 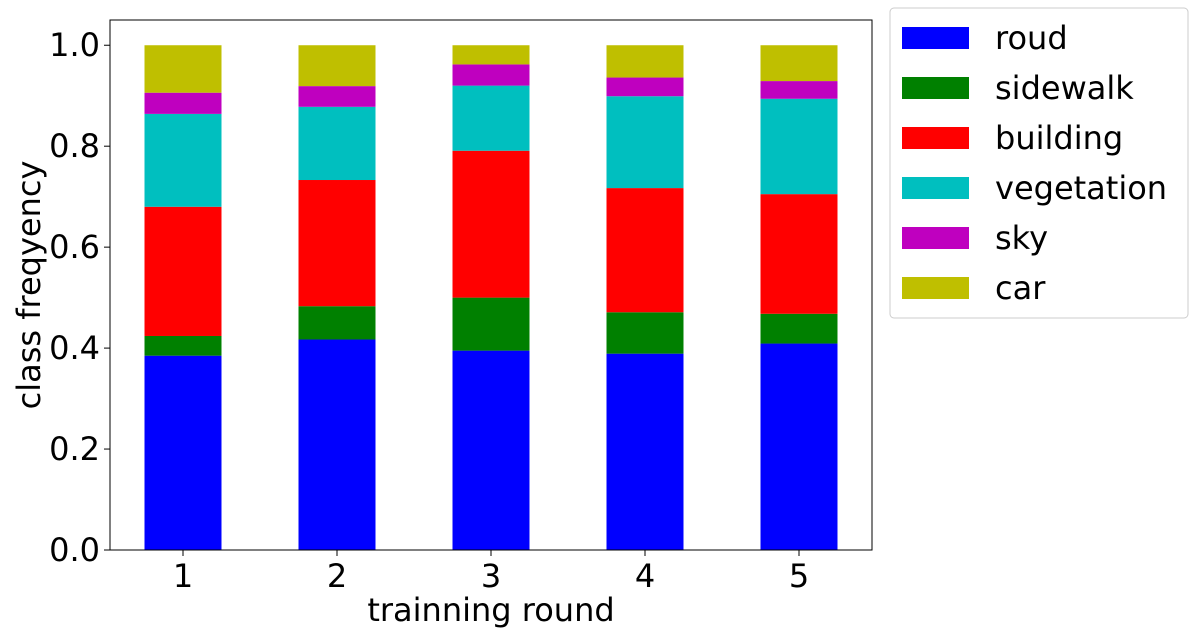 I want to click on y-tick-label: 0.8, so click(x=74, y=146).